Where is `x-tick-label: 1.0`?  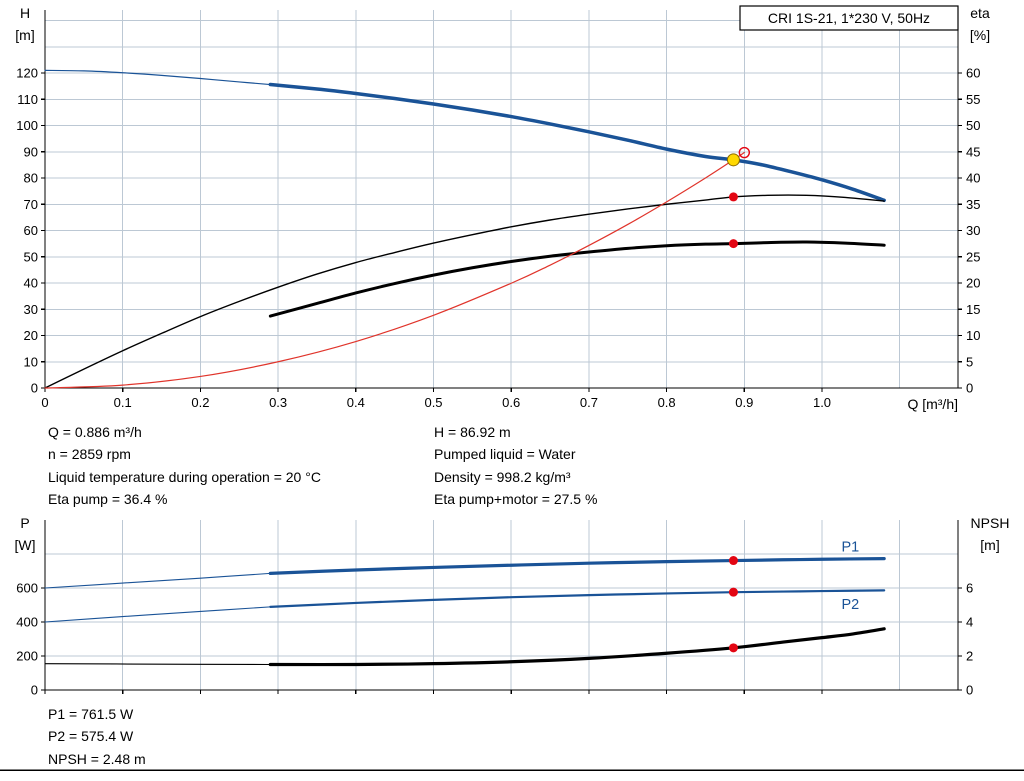 x-tick-label: 1.0 is located at coordinates (822, 402).